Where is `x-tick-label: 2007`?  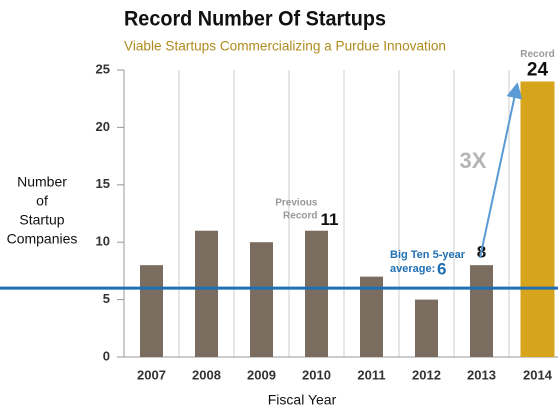 x-tick-label: 2007 is located at coordinates (151, 374).